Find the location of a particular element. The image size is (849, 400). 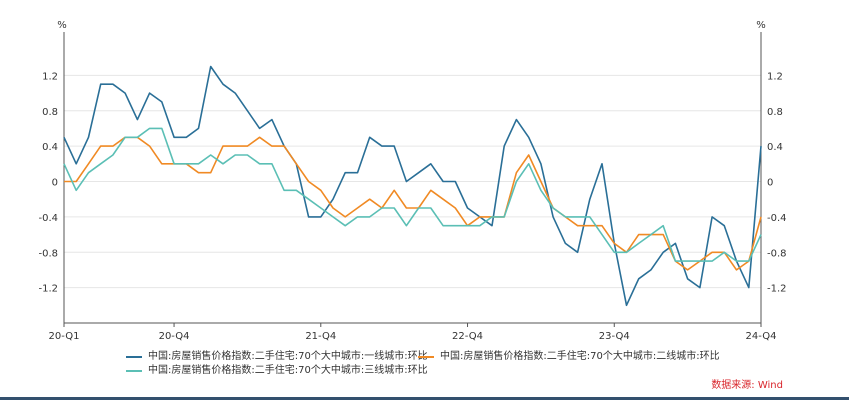

y-tick-label-right: 1.2 is located at coordinates (775, 76).